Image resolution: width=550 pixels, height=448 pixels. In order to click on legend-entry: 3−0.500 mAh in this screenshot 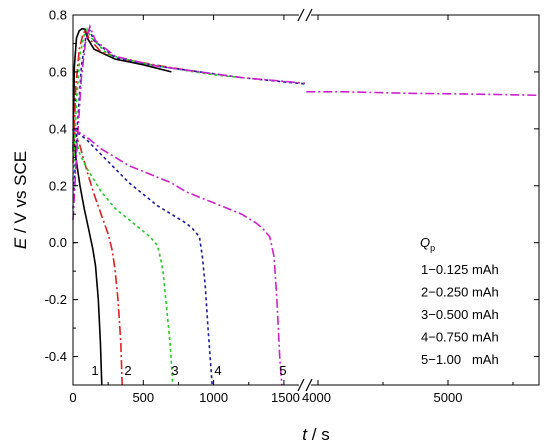, I will do `click(460, 314)`.